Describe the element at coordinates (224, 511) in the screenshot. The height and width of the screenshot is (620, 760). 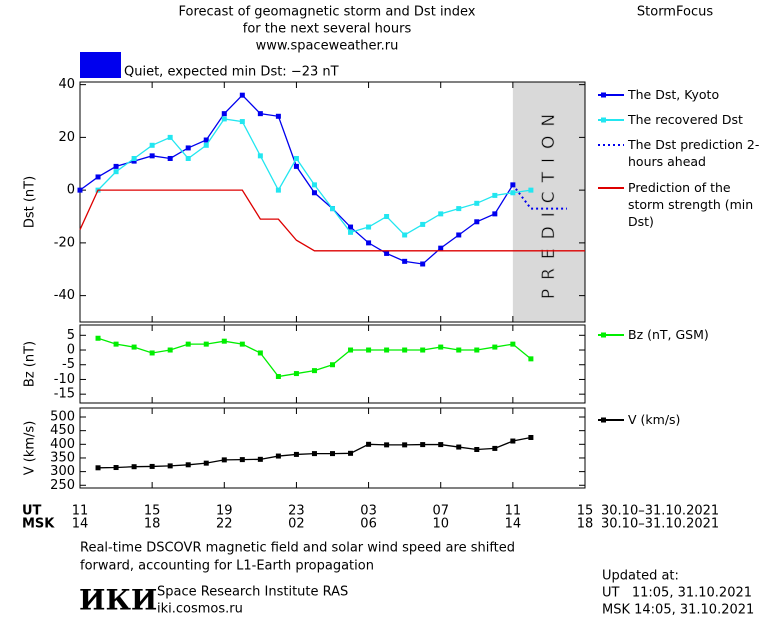
I see `x-tick-label: 19` at that location.